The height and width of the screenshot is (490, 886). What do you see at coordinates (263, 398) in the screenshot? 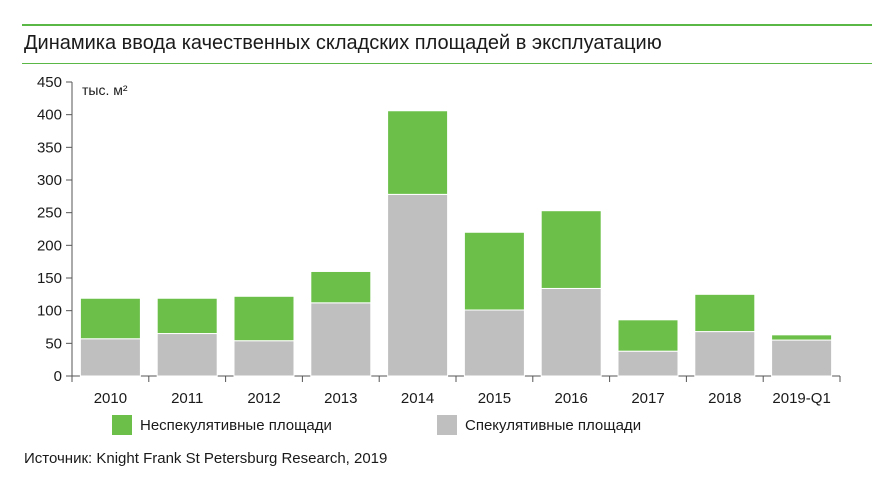
I see `x-tick-label: 2012` at bounding box center [263, 398].